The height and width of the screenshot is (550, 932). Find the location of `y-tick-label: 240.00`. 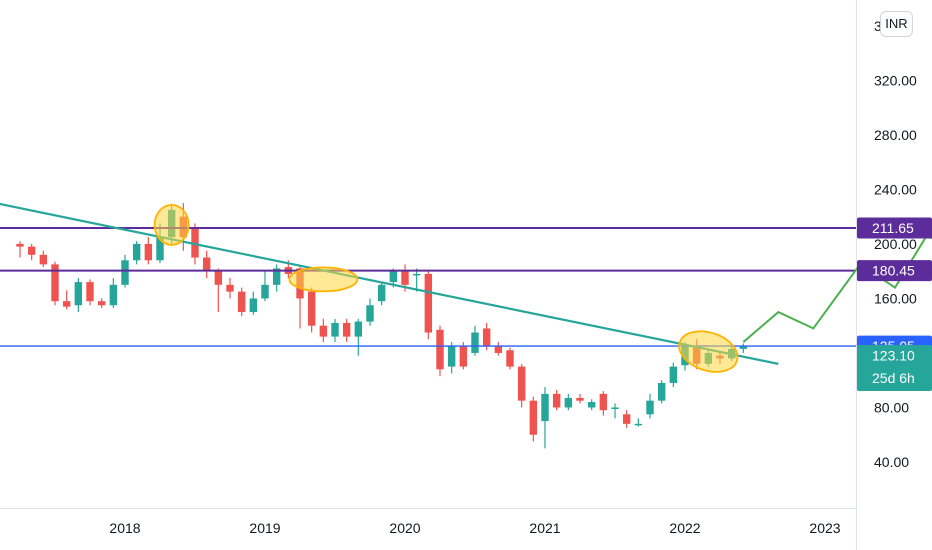

y-tick-label: 240.00 is located at coordinates (895, 189).